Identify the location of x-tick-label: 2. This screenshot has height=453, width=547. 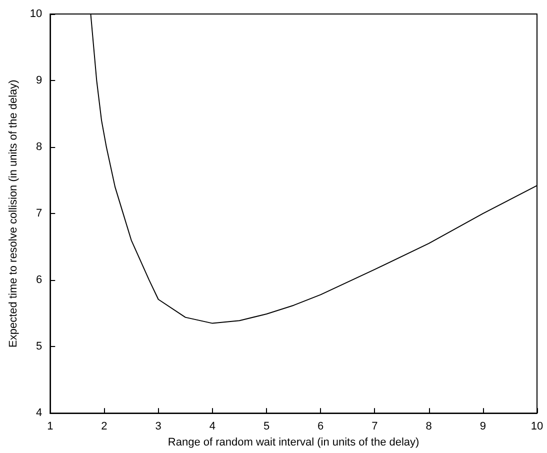
(104, 426).